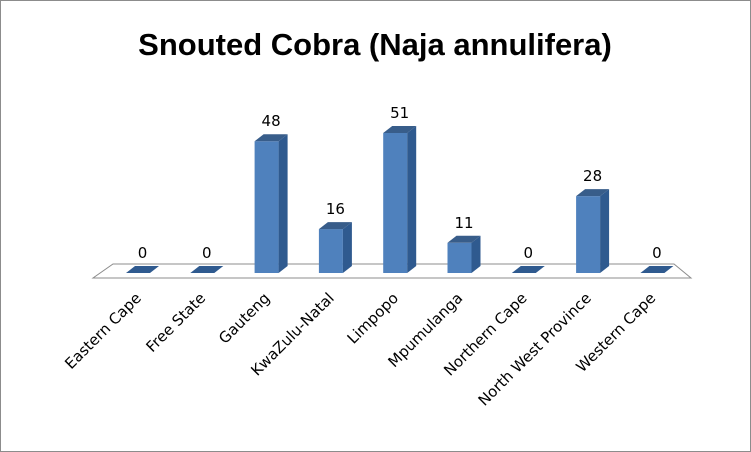  I want to click on bar-north-west-province, so click(593, 231).